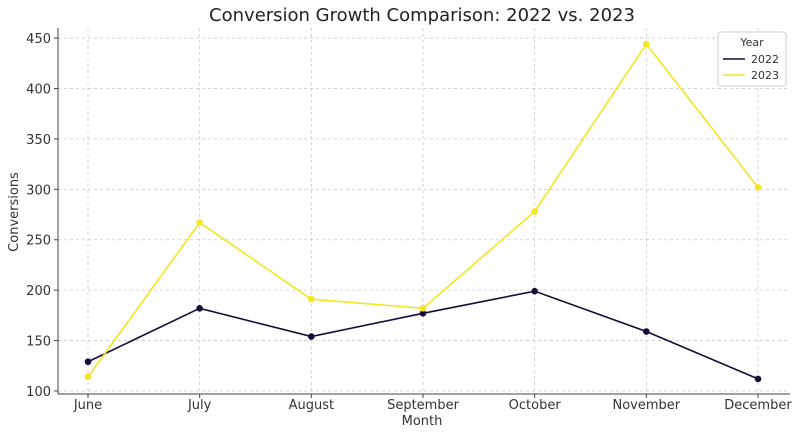 Image resolution: width=800 pixels, height=436 pixels. I want to click on legend: Year 2022 2023, so click(752, 59).